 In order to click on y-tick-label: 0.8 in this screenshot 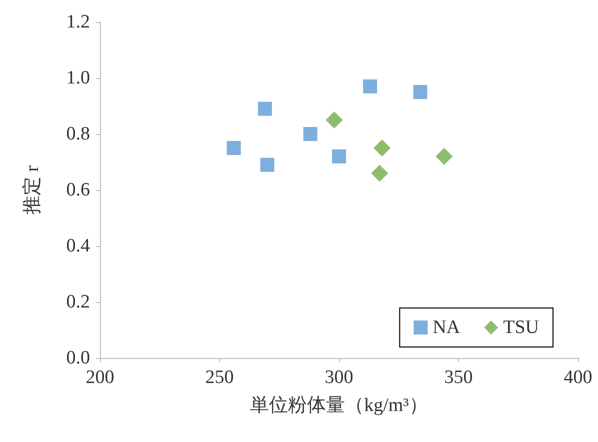, I will do `click(78, 134)`.